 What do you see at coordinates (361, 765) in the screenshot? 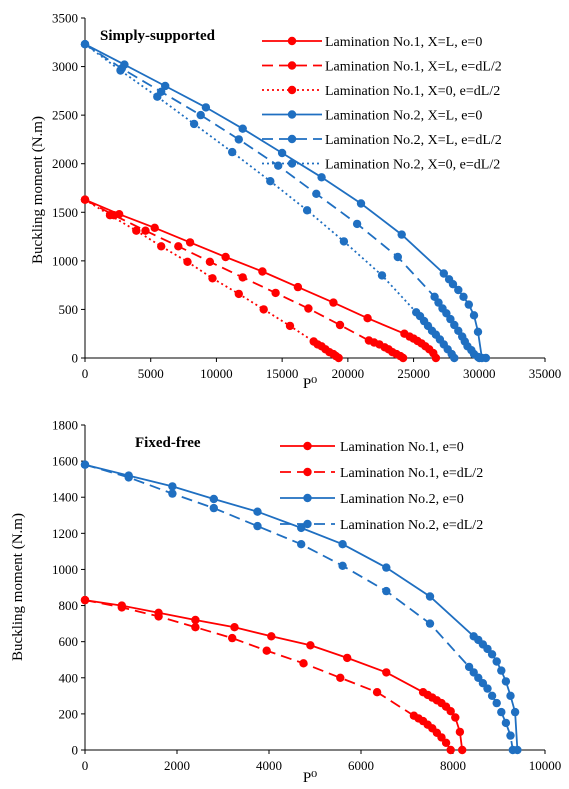
I see `x-tick-label: 6000` at bounding box center [361, 765].